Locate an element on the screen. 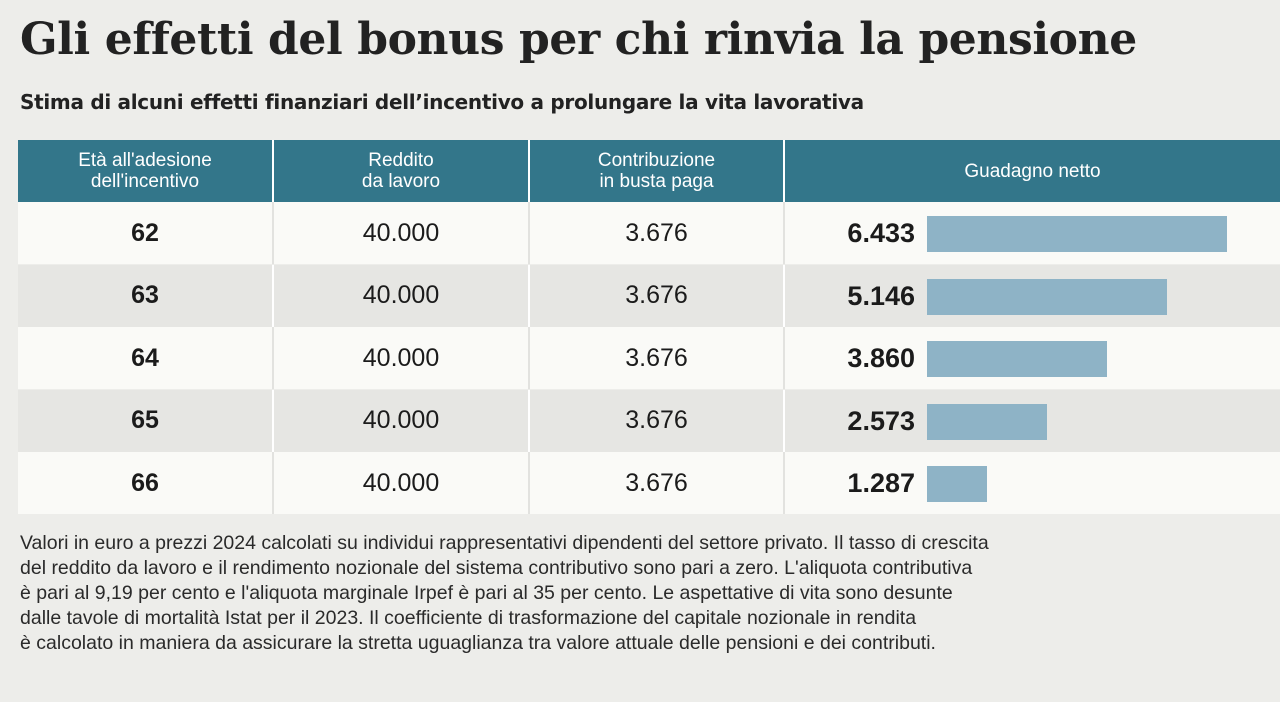 Image resolution: width=1280 pixels, height=702 pixels. column-header-reddito: Reddito da lavoro is located at coordinates (402, 171).